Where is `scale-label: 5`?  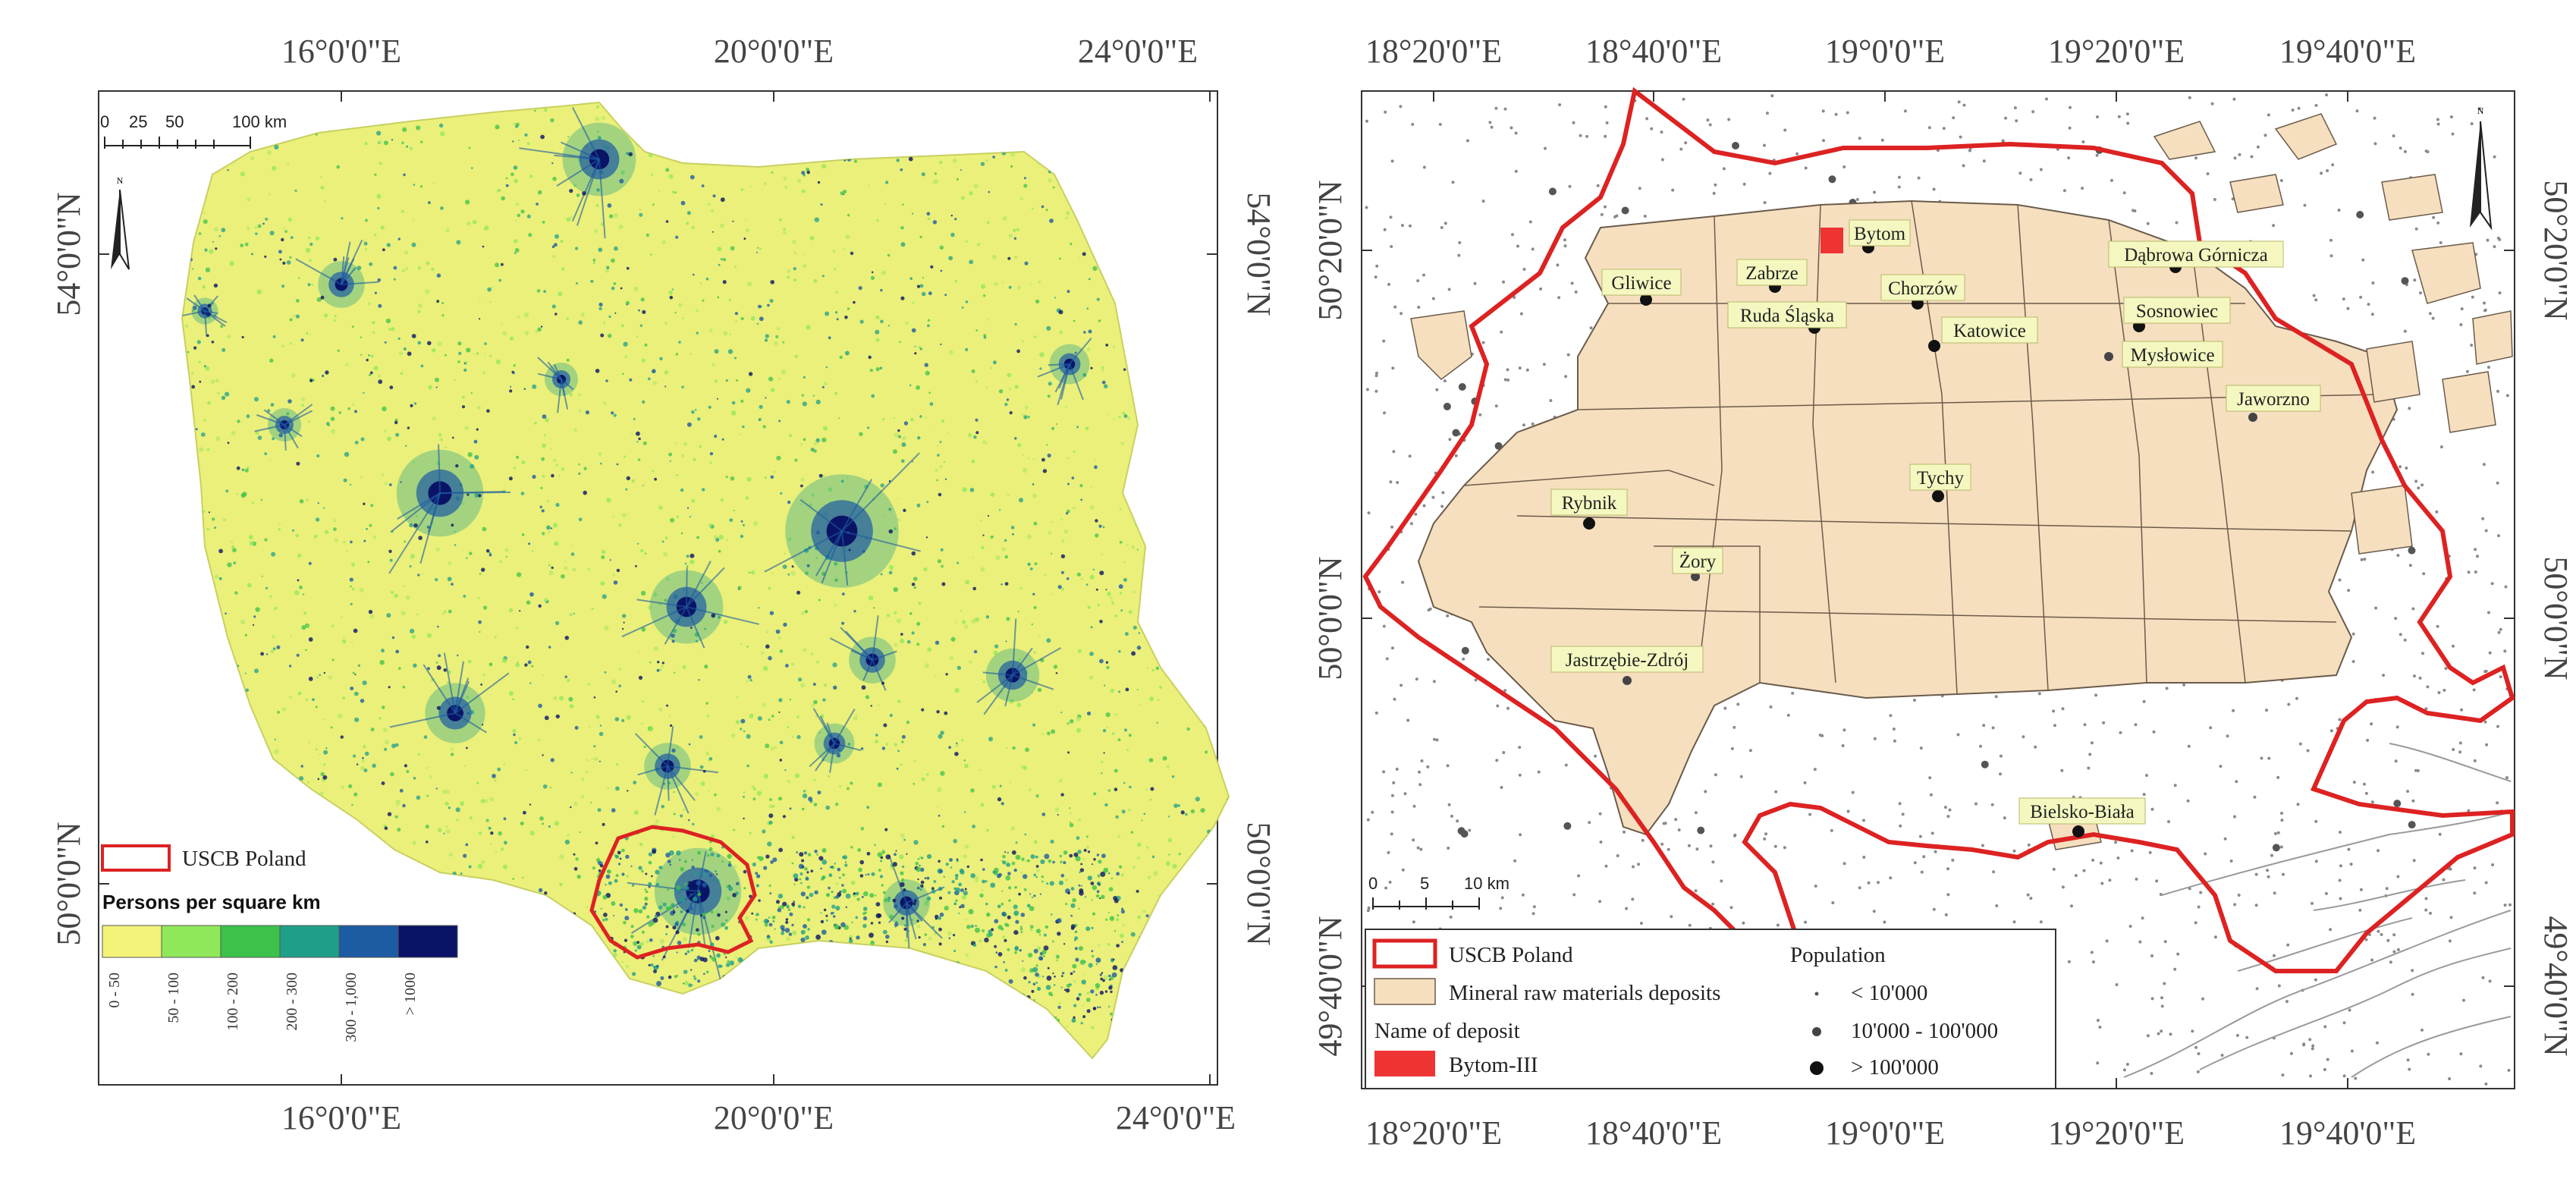
scale-label: 5 is located at coordinates (1424, 883).